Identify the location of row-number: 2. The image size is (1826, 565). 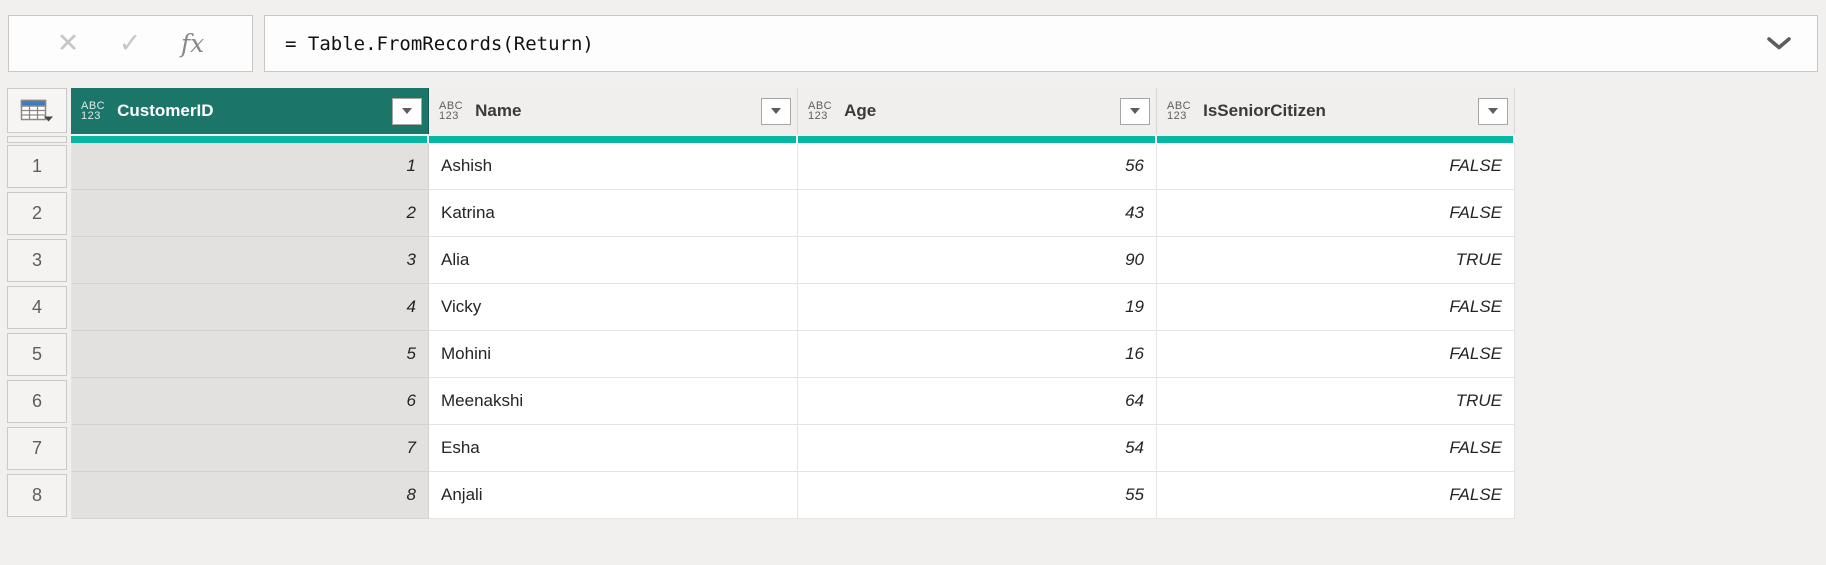
(37, 213).